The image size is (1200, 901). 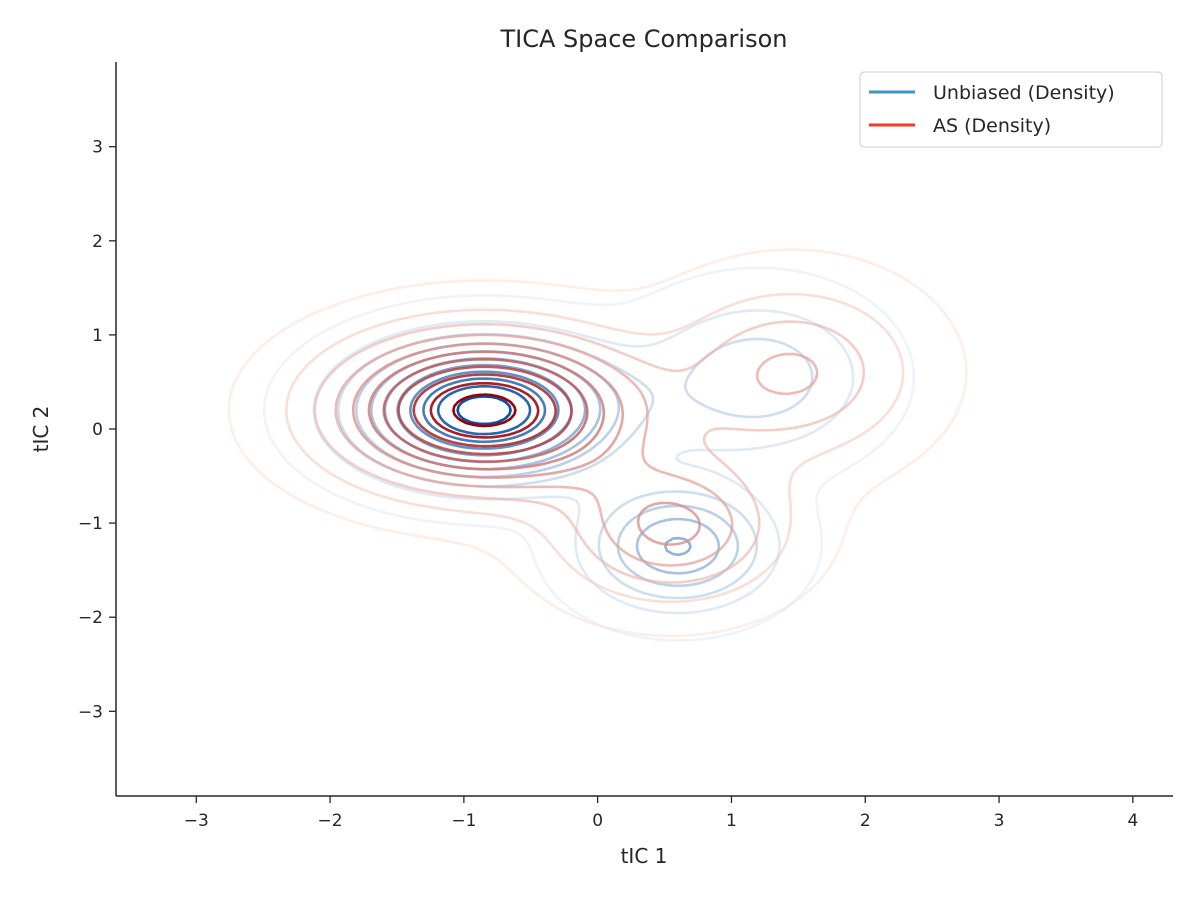 What do you see at coordinates (463, 821) in the screenshot?
I see `x-tick-label: −1` at bounding box center [463, 821].